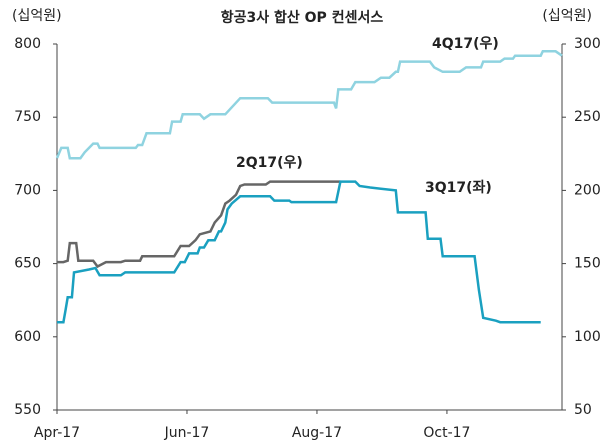 This screenshot has height=447, width=604. What do you see at coordinates (27, 337) in the screenshot?
I see `y-tick-label: 600` at bounding box center [27, 337].